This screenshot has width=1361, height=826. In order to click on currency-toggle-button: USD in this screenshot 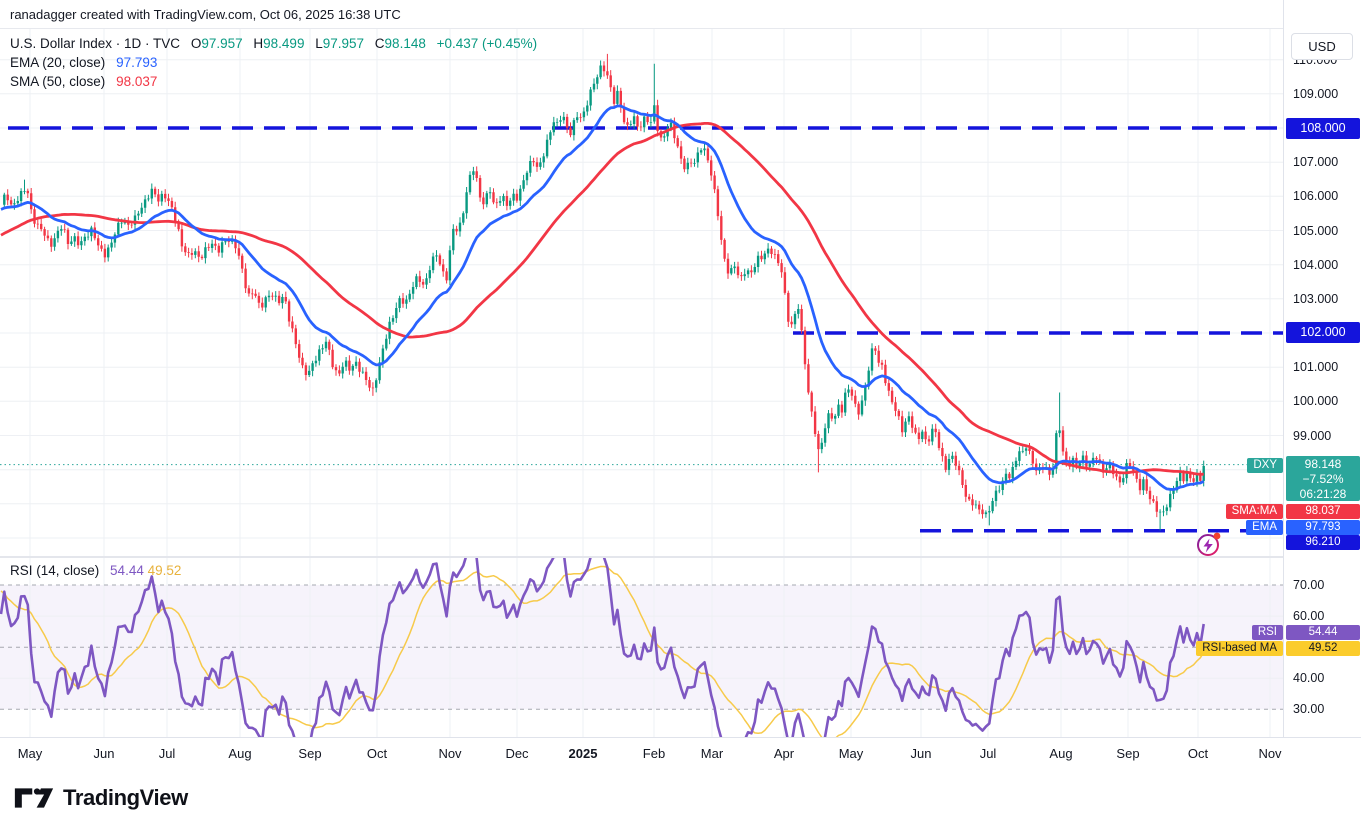, I will do `click(1322, 46)`.